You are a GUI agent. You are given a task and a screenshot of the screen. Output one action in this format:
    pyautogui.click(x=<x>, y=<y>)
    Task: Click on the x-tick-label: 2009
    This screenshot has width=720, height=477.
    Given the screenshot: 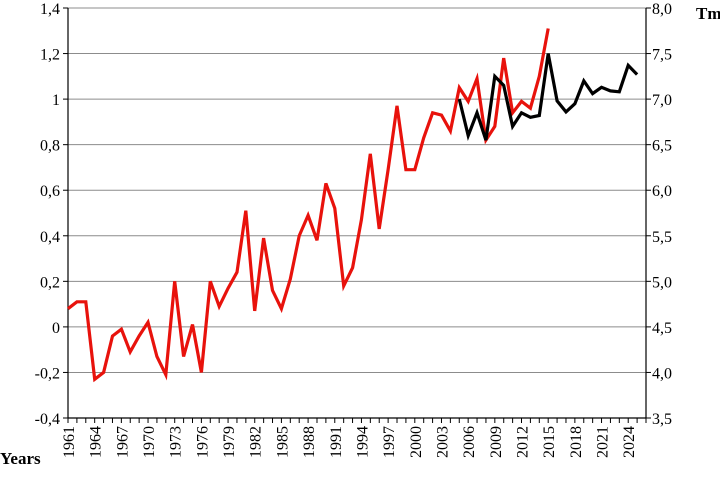 What is the action you would take?
    pyautogui.click(x=496, y=442)
    